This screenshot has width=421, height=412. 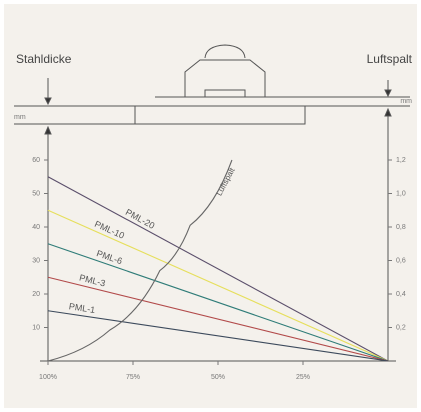 I want to click on right-unit: mm, so click(x=406, y=101).